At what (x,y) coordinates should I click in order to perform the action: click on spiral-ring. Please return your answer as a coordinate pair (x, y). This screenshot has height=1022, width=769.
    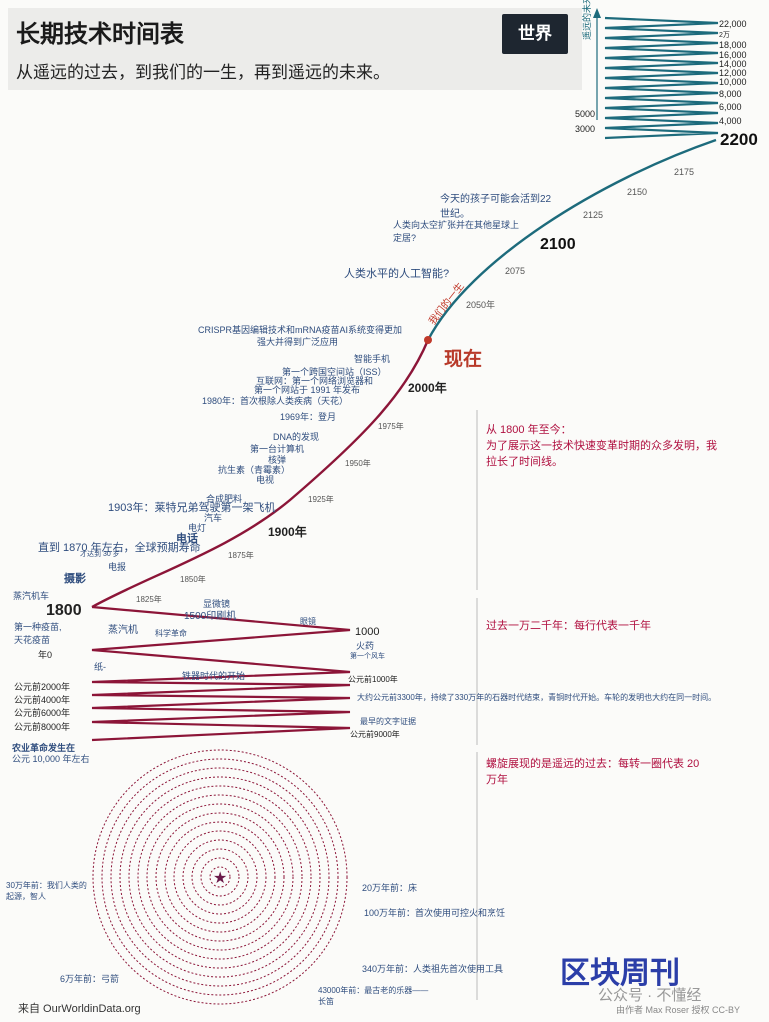
    Looking at the image, I should click on (220, 877).